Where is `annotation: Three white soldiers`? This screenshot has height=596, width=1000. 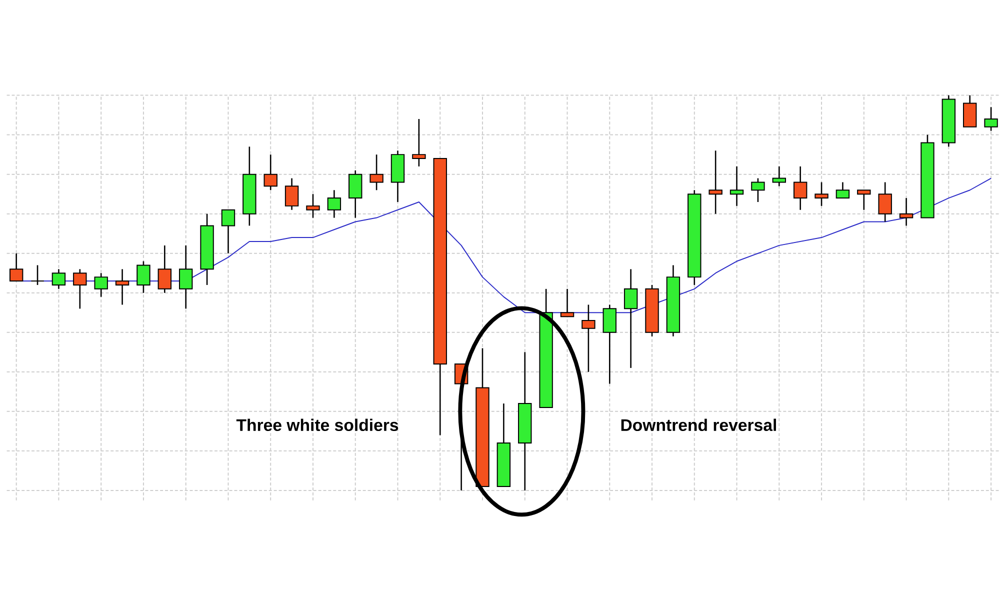 annotation: Three white soldiers is located at coordinates (317, 425).